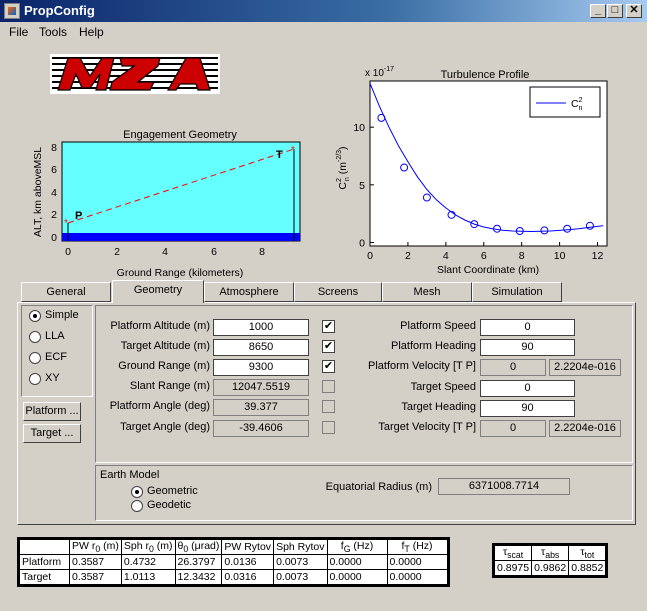 Image resolution: width=647 pixels, height=611 pixels. Describe the element at coordinates (66, 223) in the screenshot. I see `platform-marker-star: *` at that location.